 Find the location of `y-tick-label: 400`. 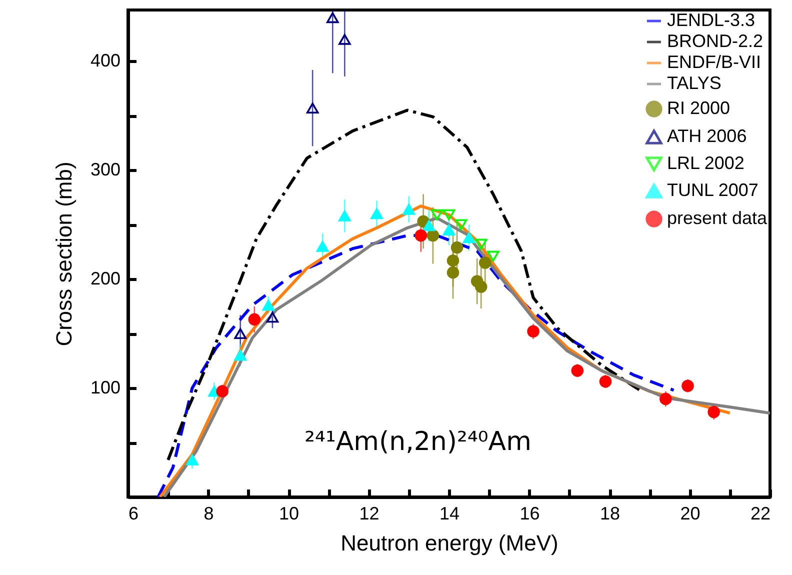

y-tick-label: 400 is located at coordinates (105, 60).